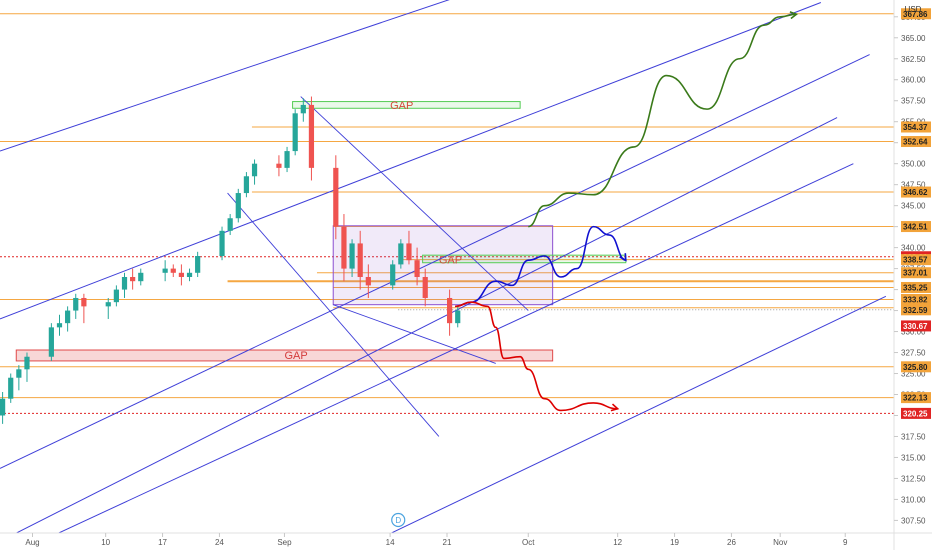  I want to click on price-label: 337.01, so click(916, 273).